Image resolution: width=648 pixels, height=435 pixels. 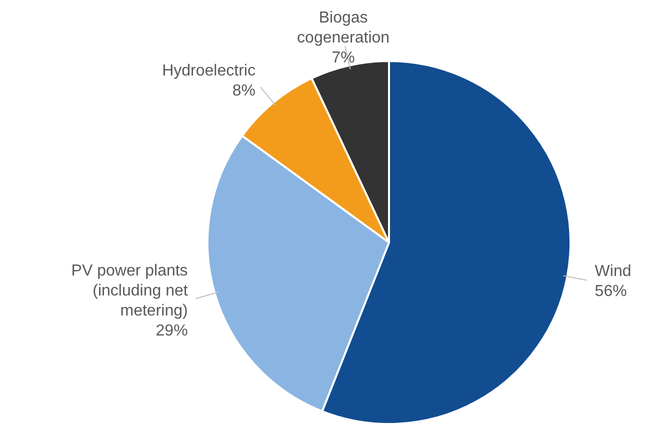 What do you see at coordinates (610, 291) in the screenshot?
I see `data-label: 56%` at bounding box center [610, 291].